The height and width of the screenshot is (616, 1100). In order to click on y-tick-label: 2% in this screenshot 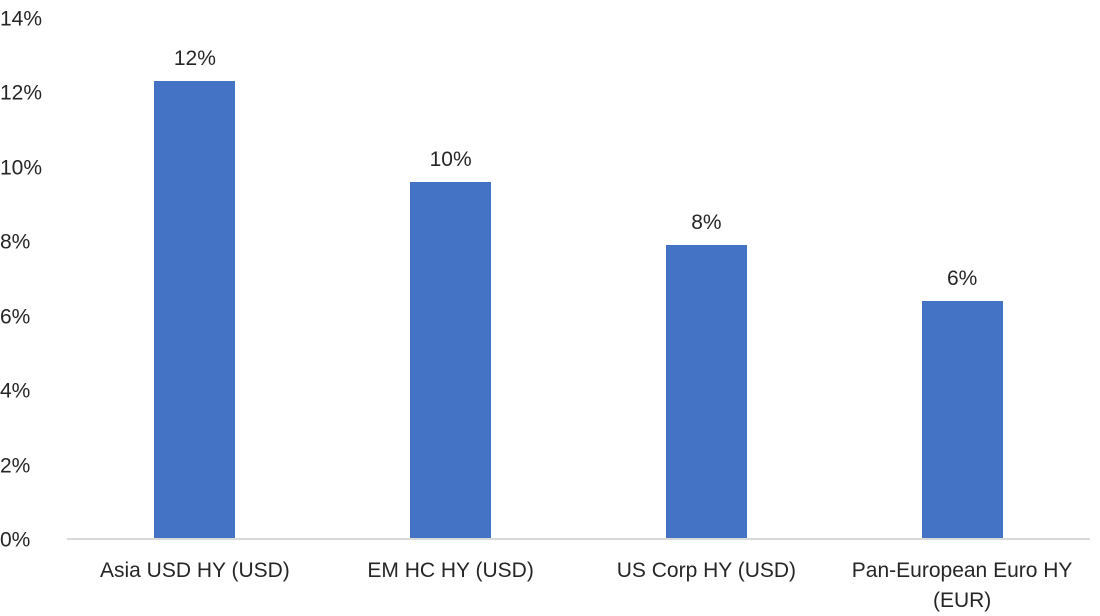, I will do `click(15, 466)`.